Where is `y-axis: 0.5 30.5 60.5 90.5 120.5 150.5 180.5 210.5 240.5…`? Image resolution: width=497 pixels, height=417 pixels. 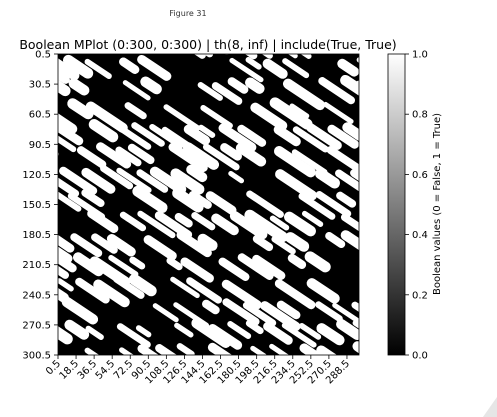
y-axis: 0.5 30.5 60.5 90.5 120.5 150.5 180.5 210.5 240.5… is located at coordinates (40, 206).